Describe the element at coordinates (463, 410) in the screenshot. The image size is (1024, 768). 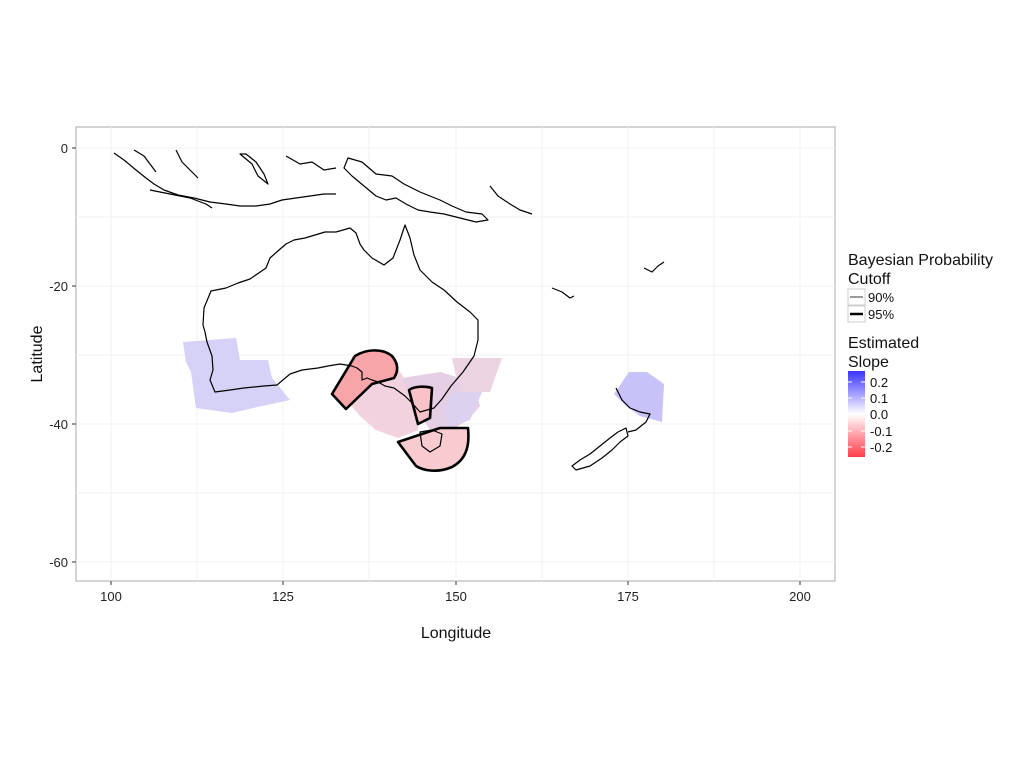
I see `region-tasman` at that location.